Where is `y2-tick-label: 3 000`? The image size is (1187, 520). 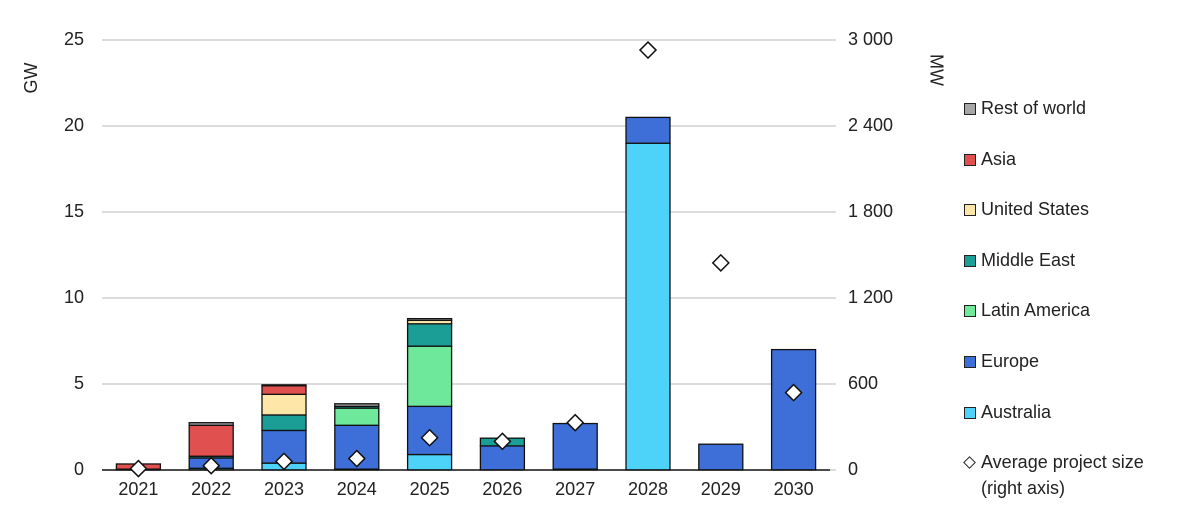
y2-tick-label: 3 000 is located at coordinates (870, 39).